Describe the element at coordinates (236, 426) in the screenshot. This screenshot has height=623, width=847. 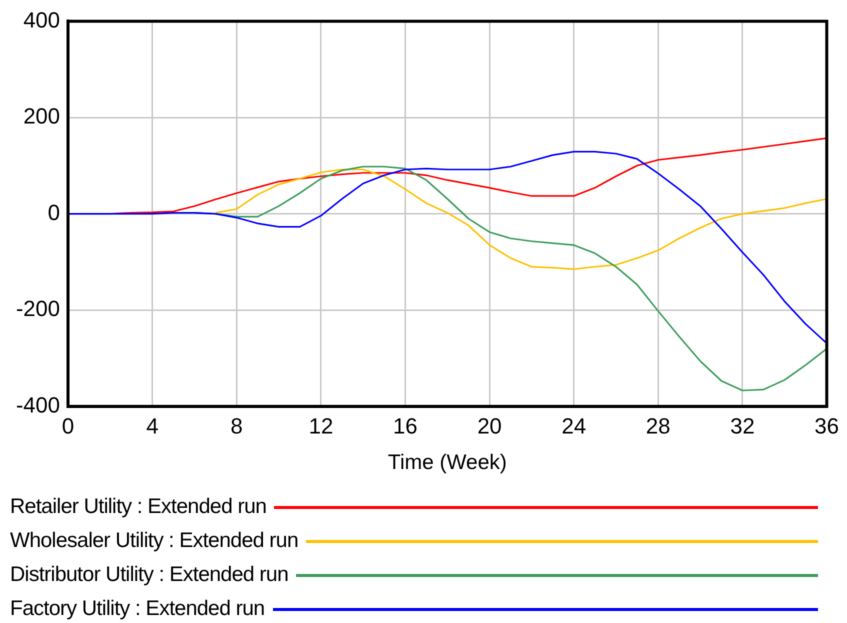
I see `x-tick-label: 8` at that location.